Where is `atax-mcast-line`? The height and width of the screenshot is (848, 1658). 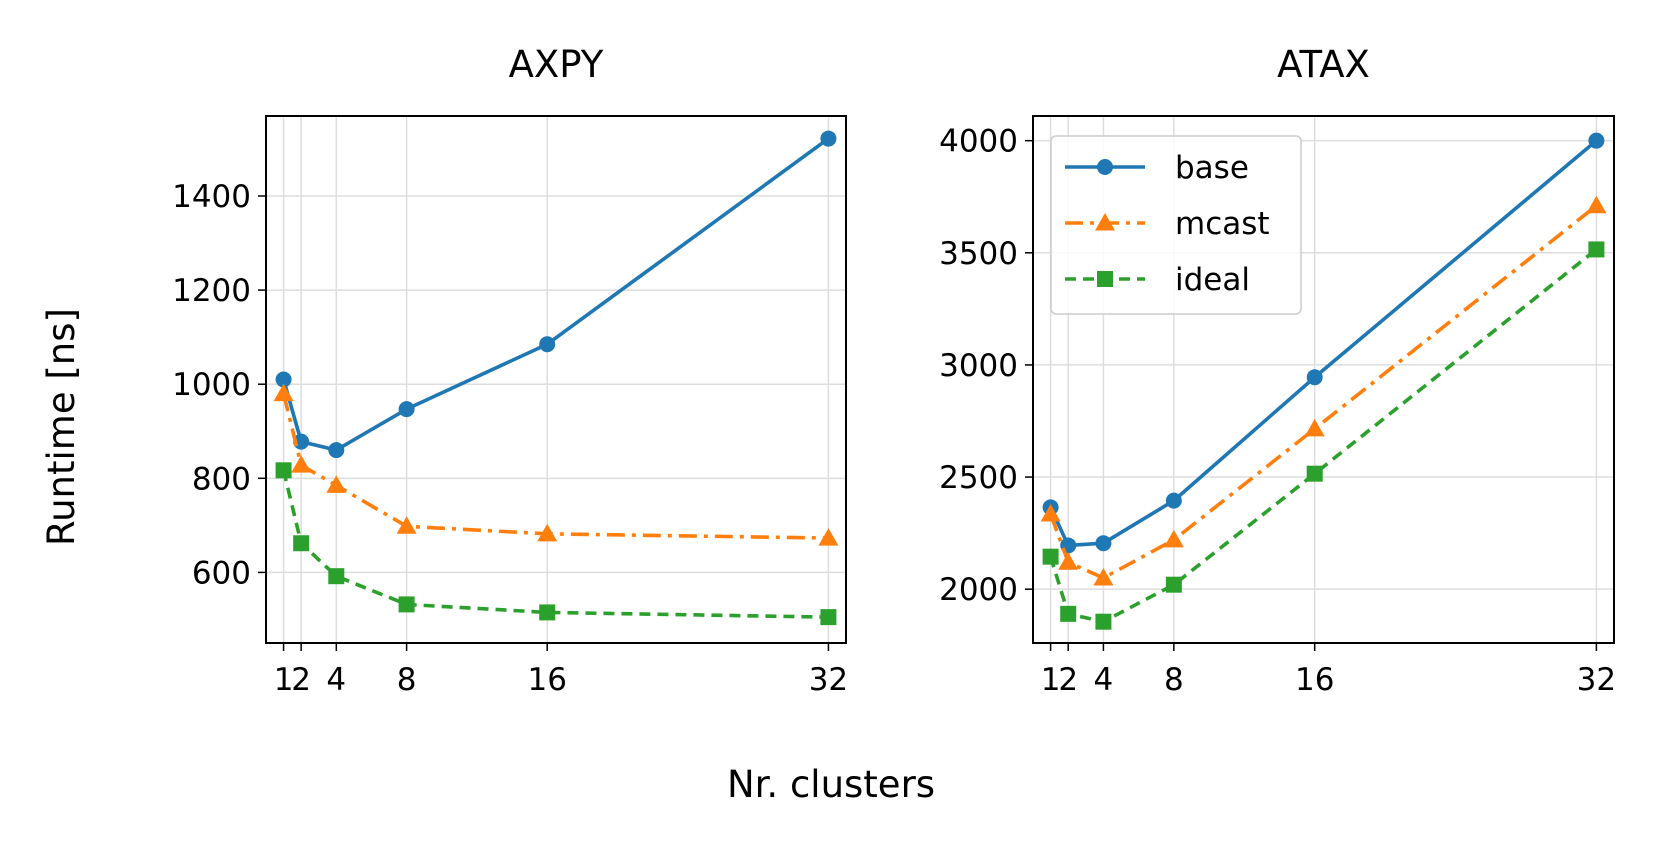
atax-mcast-line is located at coordinates (1323, 392).